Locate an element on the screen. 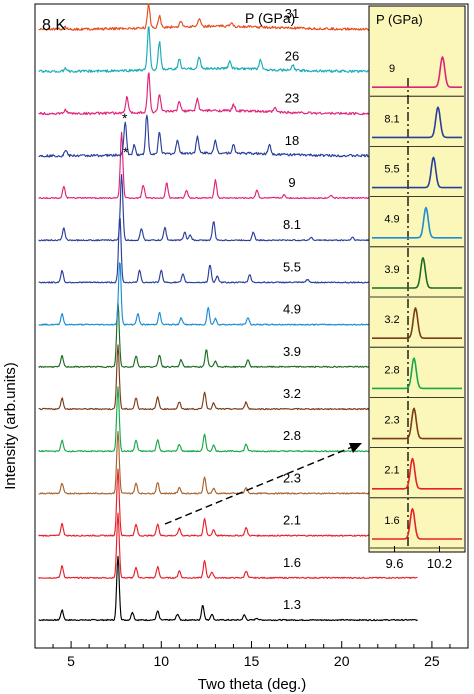  trace-label-3.2: 3.2 is located at coordinates (292, 393).